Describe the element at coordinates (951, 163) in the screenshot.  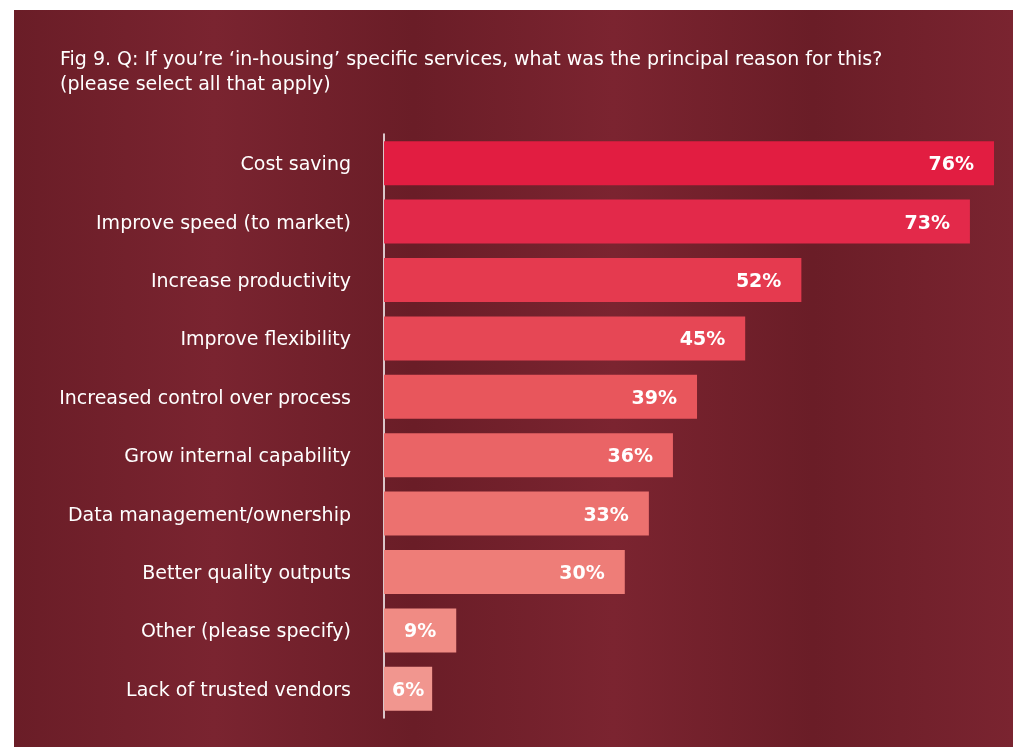
I see `data-label: 76%` at that location.